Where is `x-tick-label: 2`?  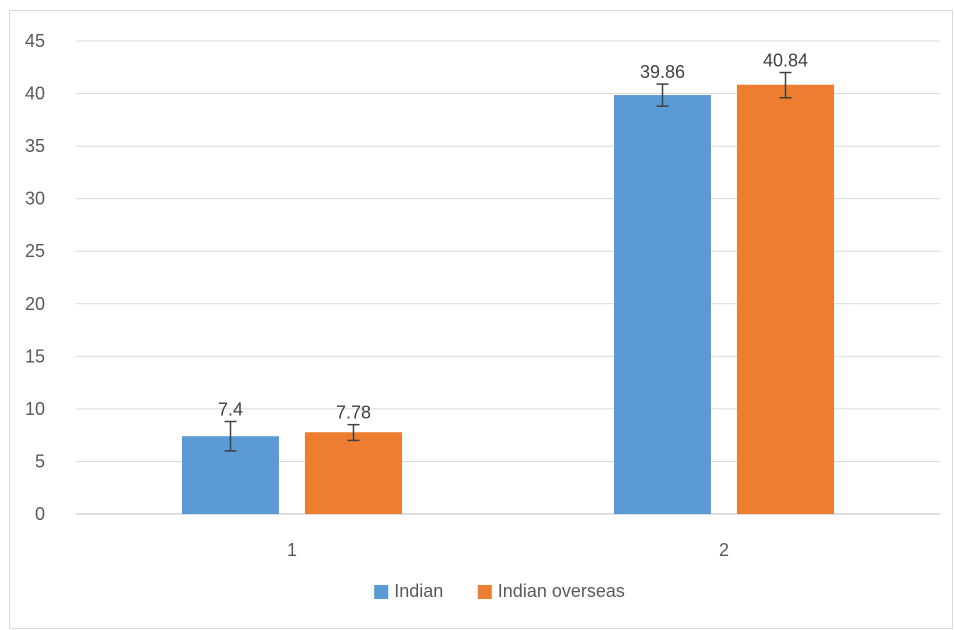 x-tick-label: 2 is located at coordinates (724, 550).